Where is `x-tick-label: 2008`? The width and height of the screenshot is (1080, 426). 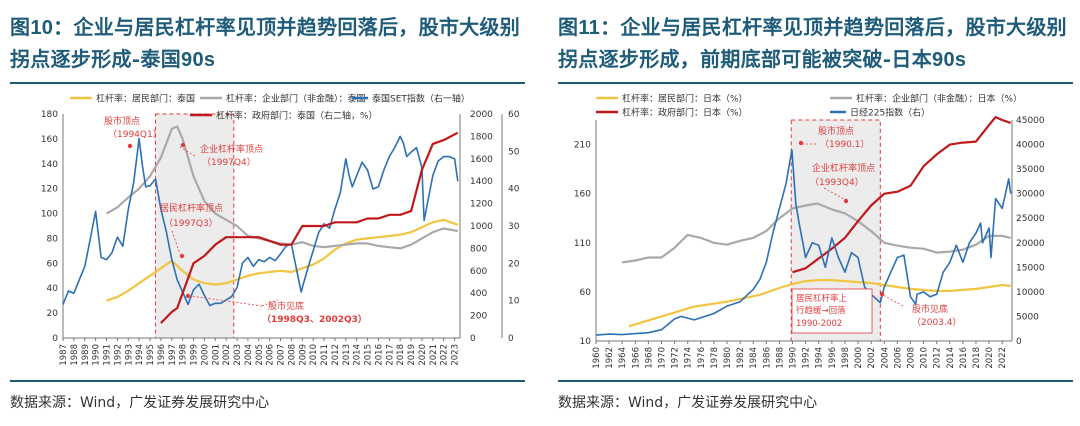
x-tick-label: 2008 is located at coordinates (911, 358).